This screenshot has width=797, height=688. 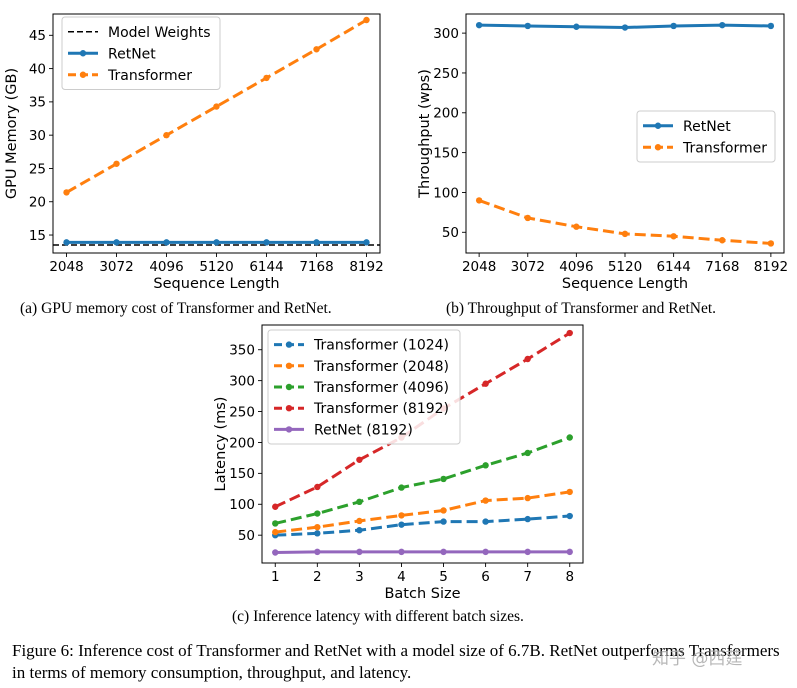 I want to click on x-tick-label: 7, so click(x=527, y=577).